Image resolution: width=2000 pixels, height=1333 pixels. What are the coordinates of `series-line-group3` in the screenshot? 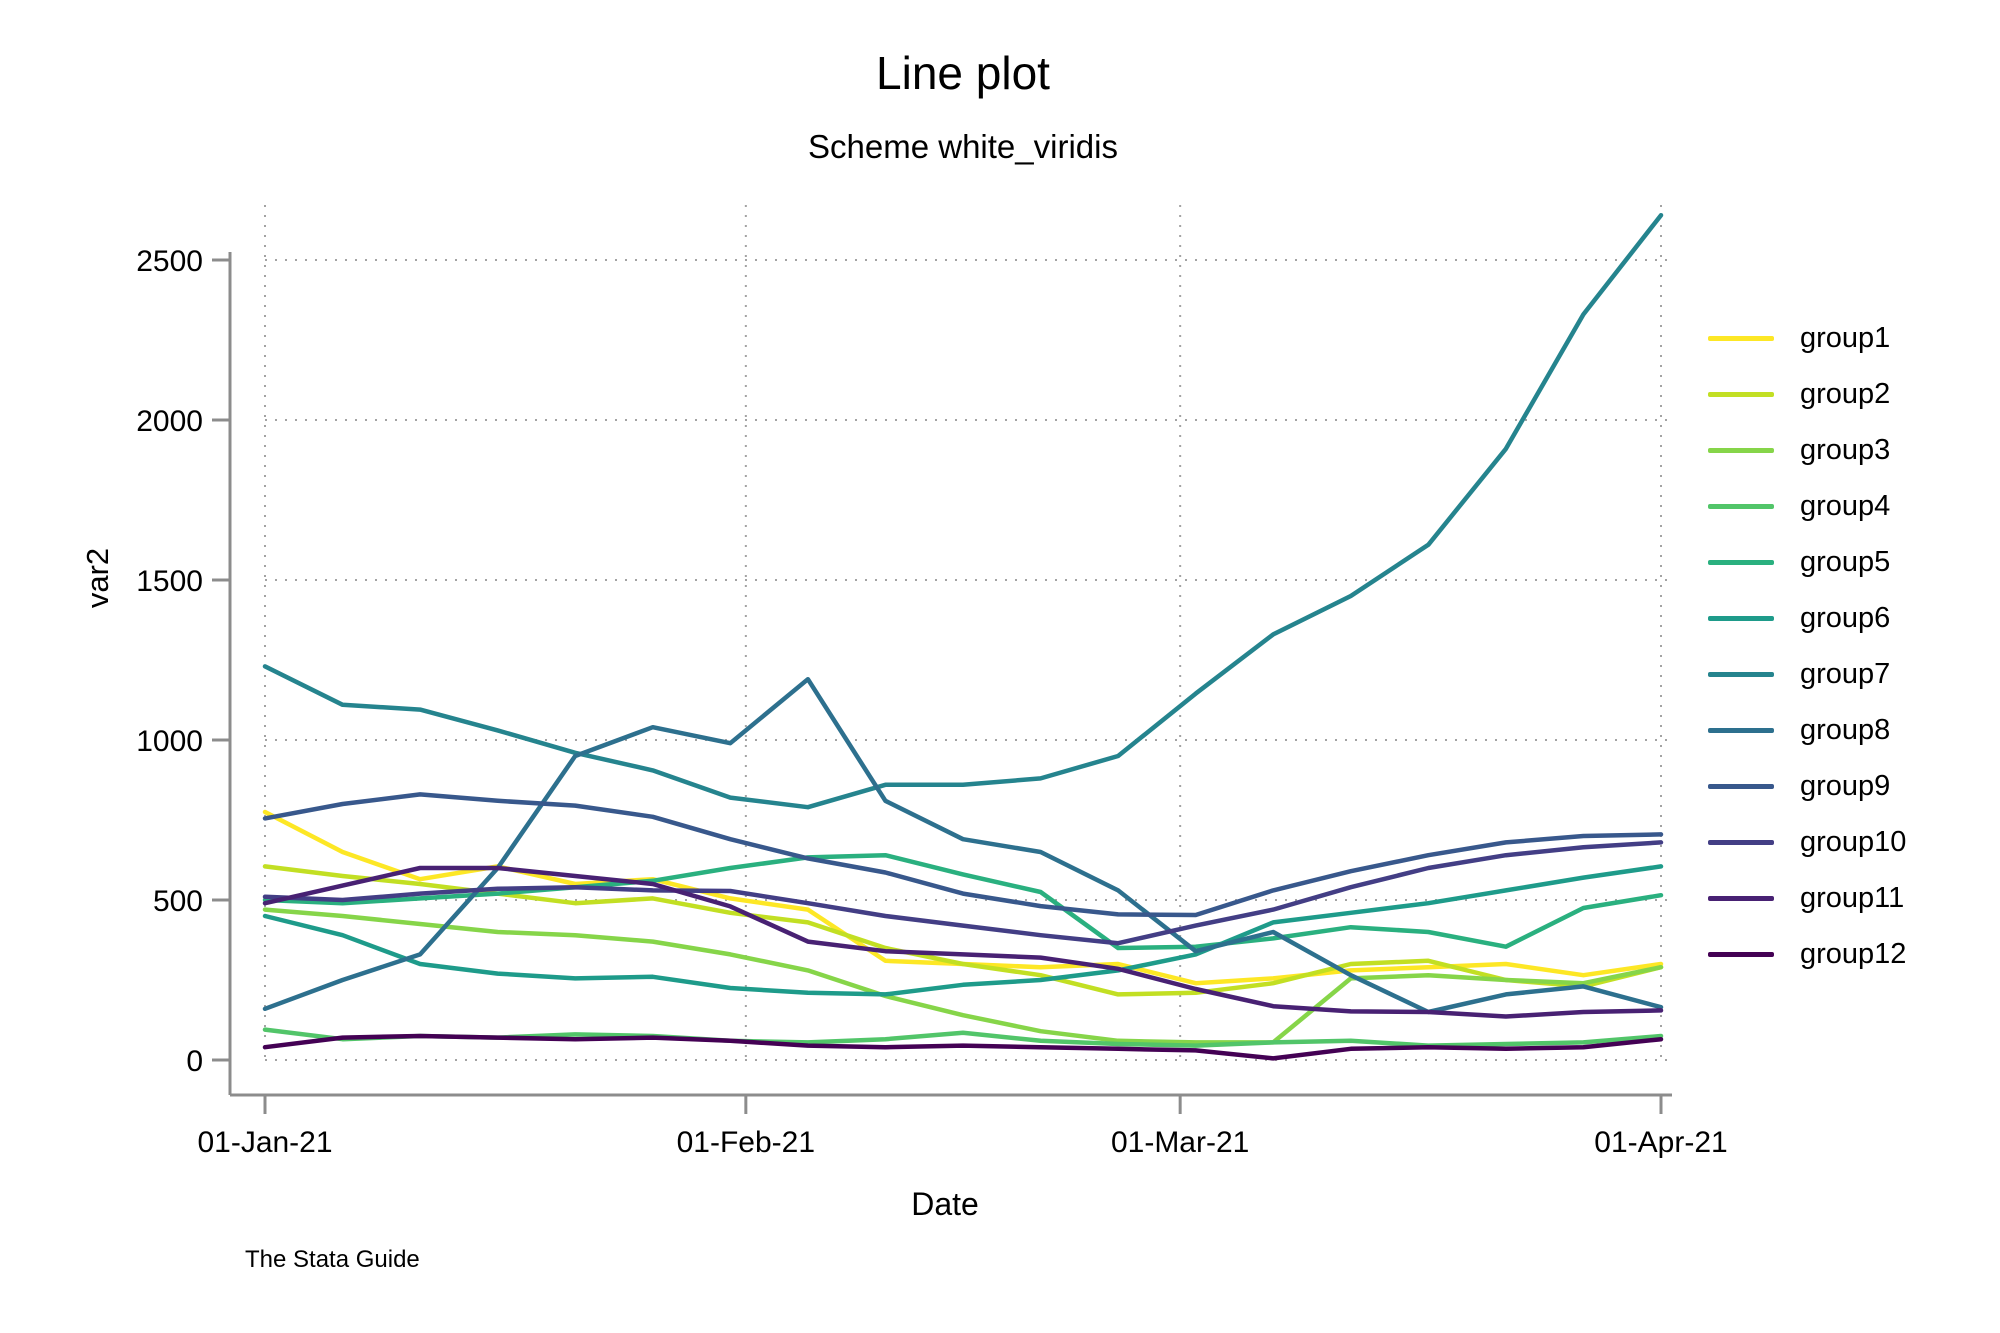 It's located at (963, 976).